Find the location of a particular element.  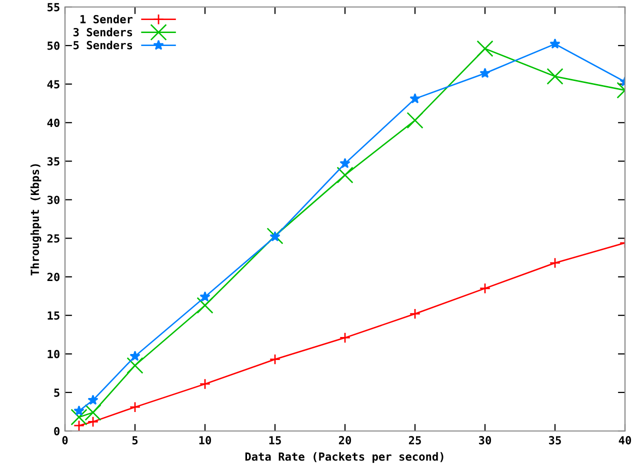

y-tick-label: 15 is located at coordinates (54, 315).